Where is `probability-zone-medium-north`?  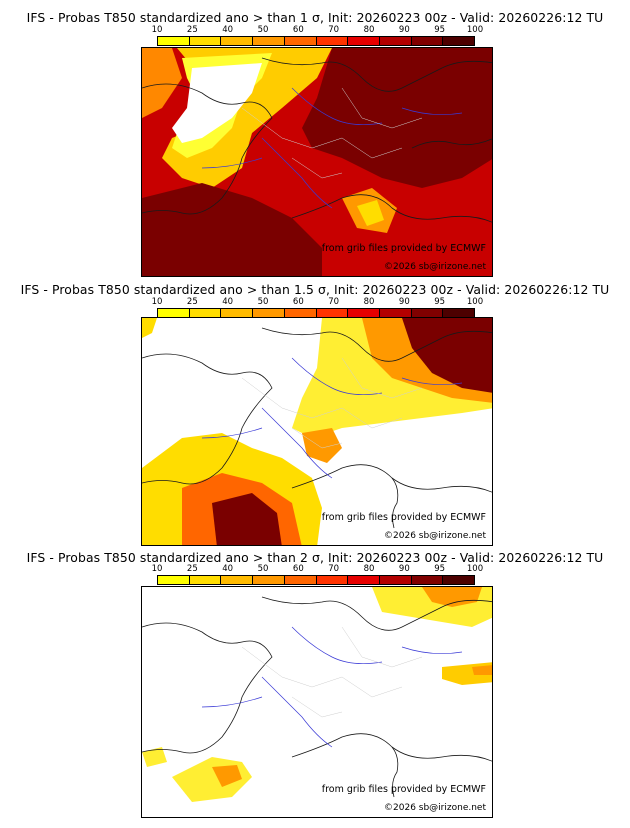
probability-zone-medium-north is located at coordinates (452, 597).